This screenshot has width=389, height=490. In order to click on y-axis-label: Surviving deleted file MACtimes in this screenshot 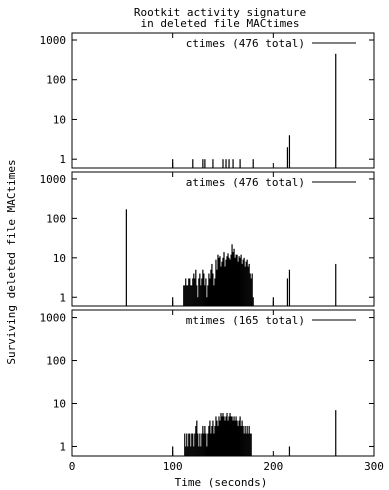, I will do `click(11, 261)`.